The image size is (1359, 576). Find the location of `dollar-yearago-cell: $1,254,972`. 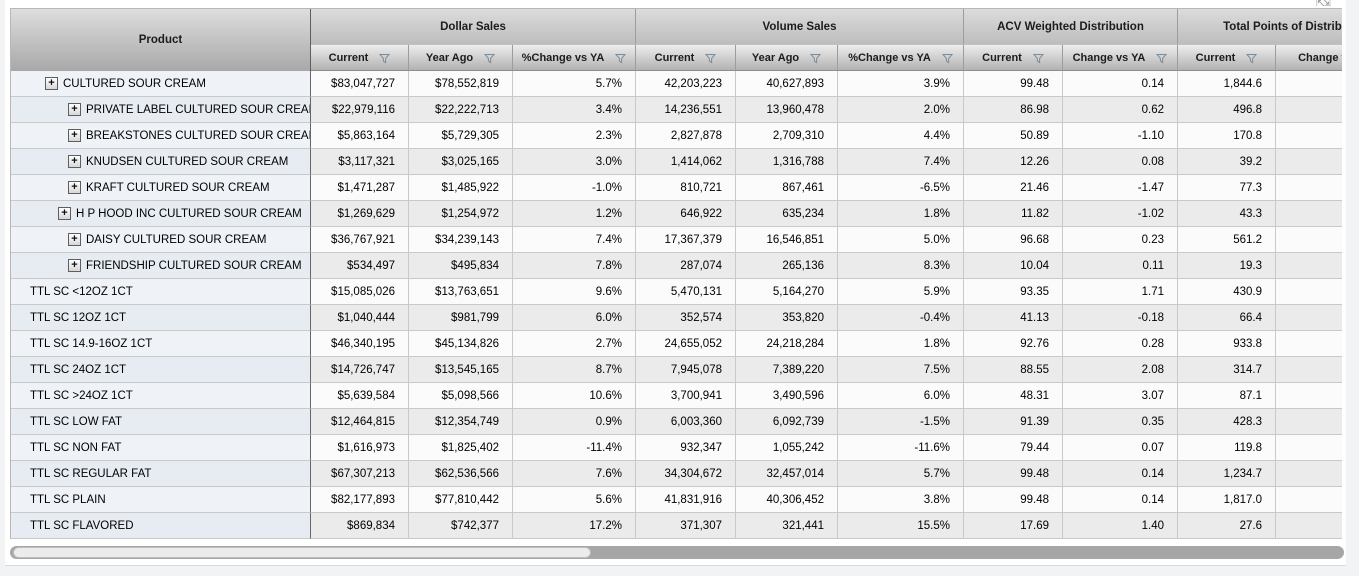

dollar-yearago-cell: $1,254,972 is located at coordinates (461, 214).